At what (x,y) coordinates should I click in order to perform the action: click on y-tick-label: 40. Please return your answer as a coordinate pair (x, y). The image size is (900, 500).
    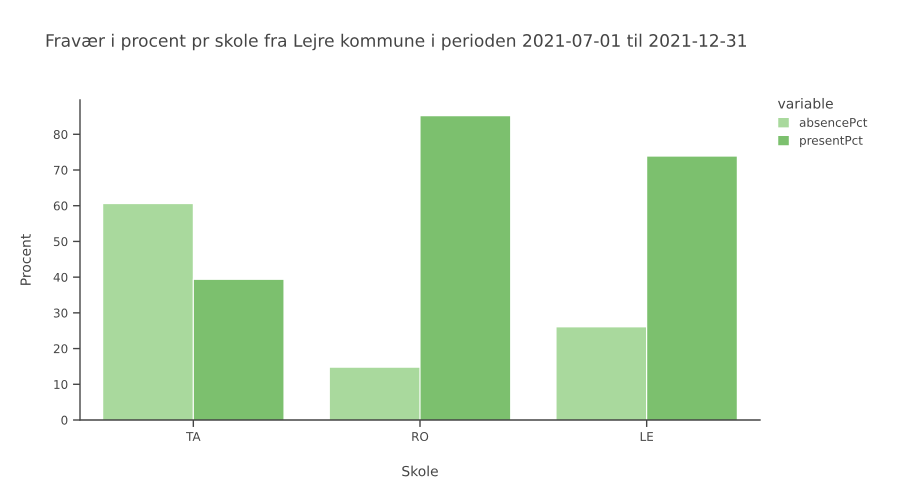
    Looking at the image, I should click on (61, 277).